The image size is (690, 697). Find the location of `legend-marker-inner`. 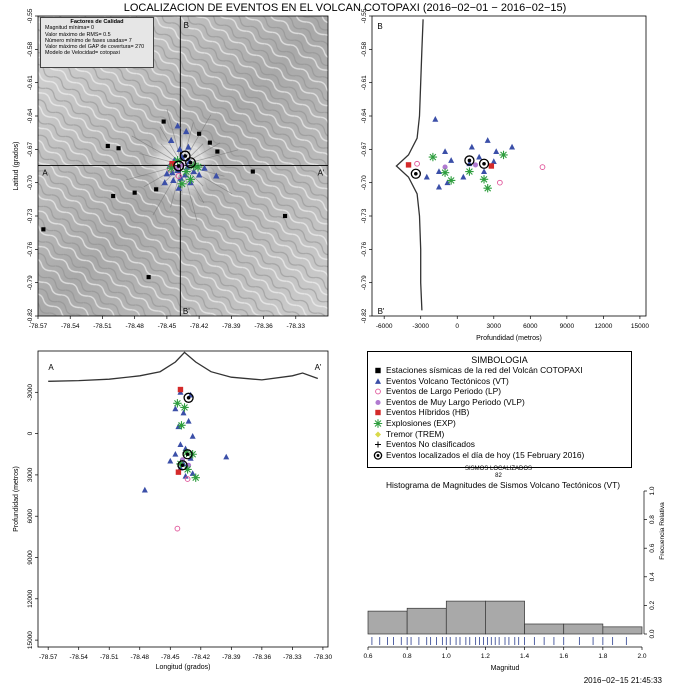

legend-marker-inner is located at coordinates (378, 455).